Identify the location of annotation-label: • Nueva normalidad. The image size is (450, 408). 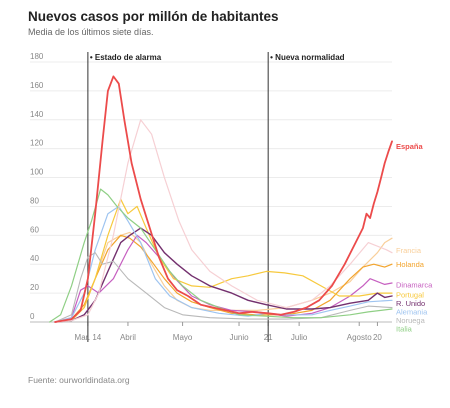
(307, 57).